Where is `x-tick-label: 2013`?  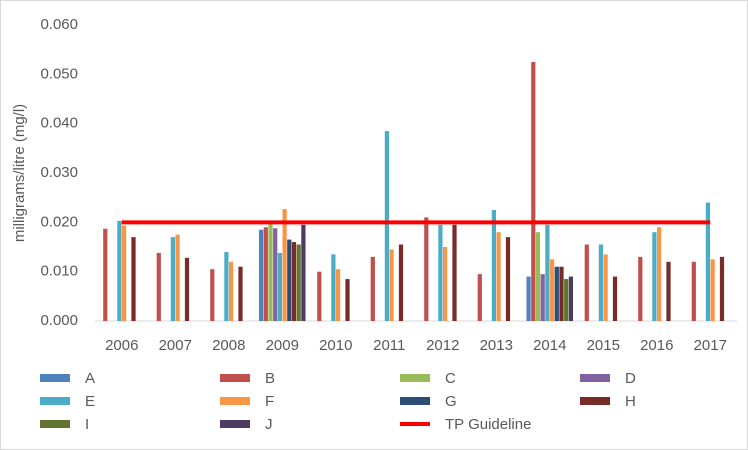
x-tick-label: 2013 is located at coordinates (496, 345).